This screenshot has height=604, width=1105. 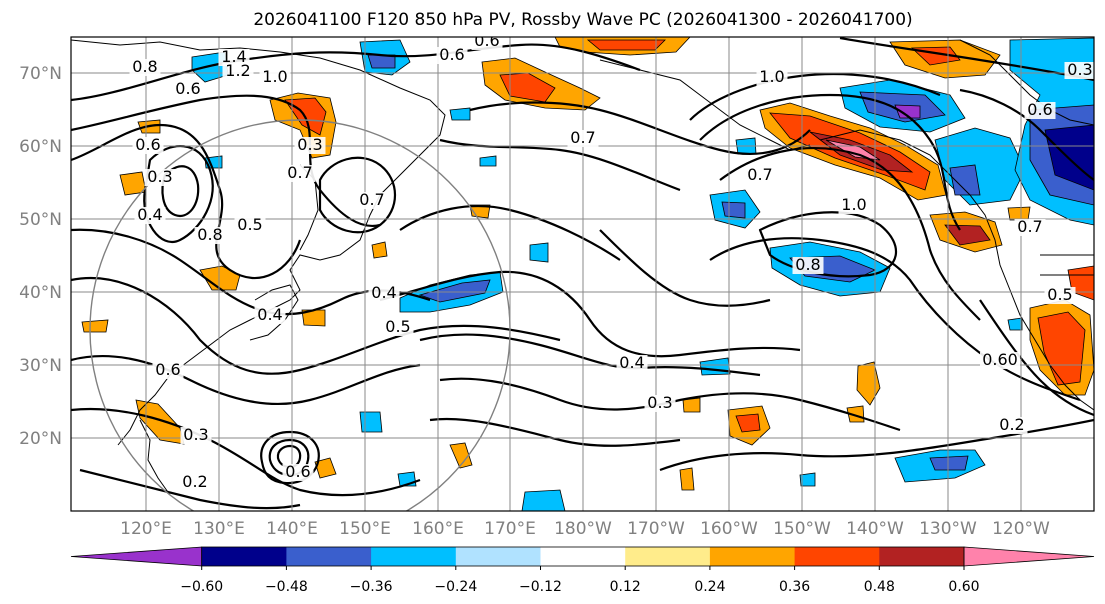 I want to click on contour-label: 0.8, so click(x=807, y=264).